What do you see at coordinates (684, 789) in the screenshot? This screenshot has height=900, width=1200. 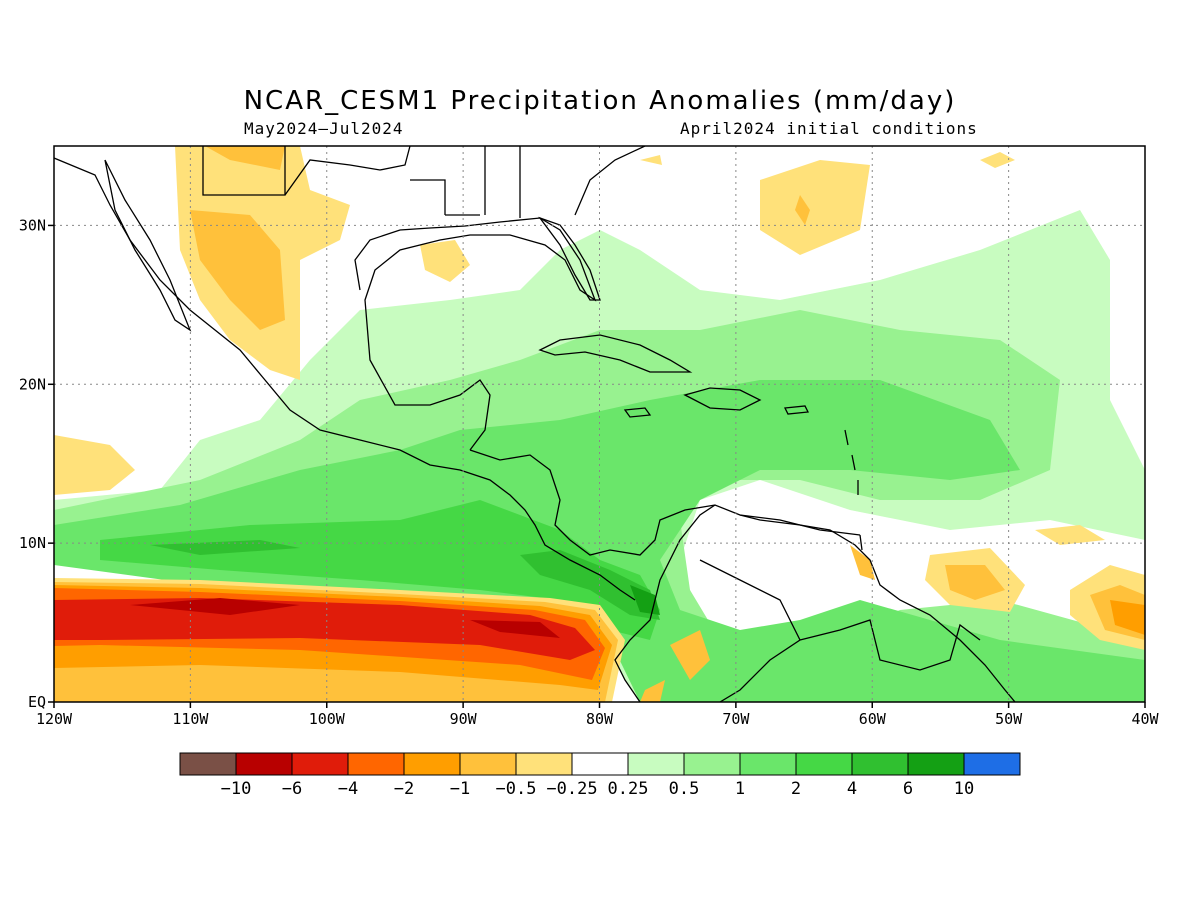 I see `colorbar-label: 0.5` at bounding box center [684, 789].